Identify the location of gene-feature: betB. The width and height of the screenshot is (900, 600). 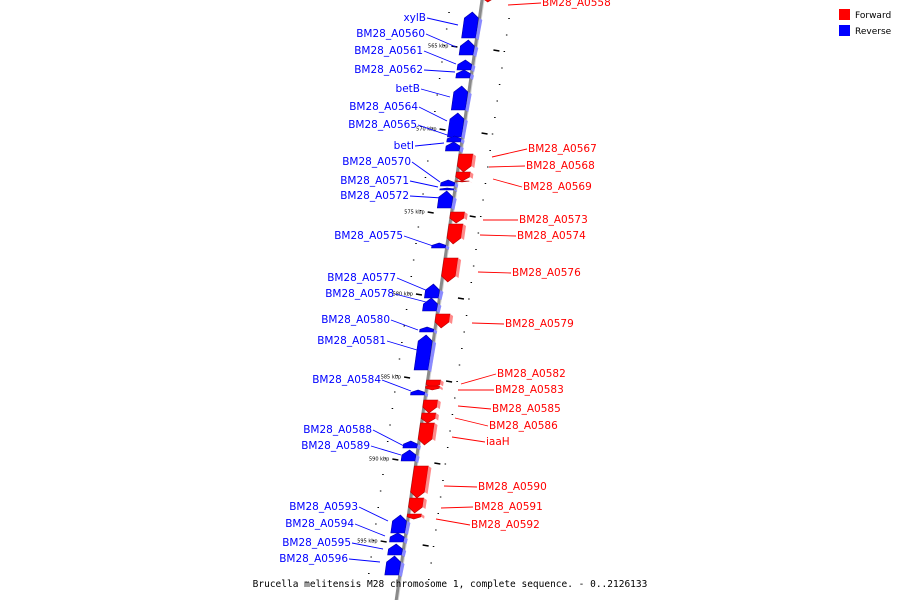
(434, 97).